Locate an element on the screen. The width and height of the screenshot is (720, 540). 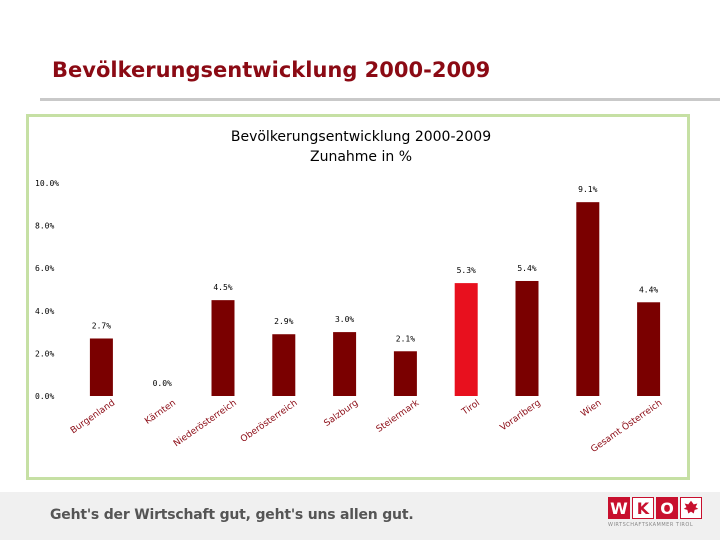
category-label: Oberösterreich is located at coordinates (269, 421).